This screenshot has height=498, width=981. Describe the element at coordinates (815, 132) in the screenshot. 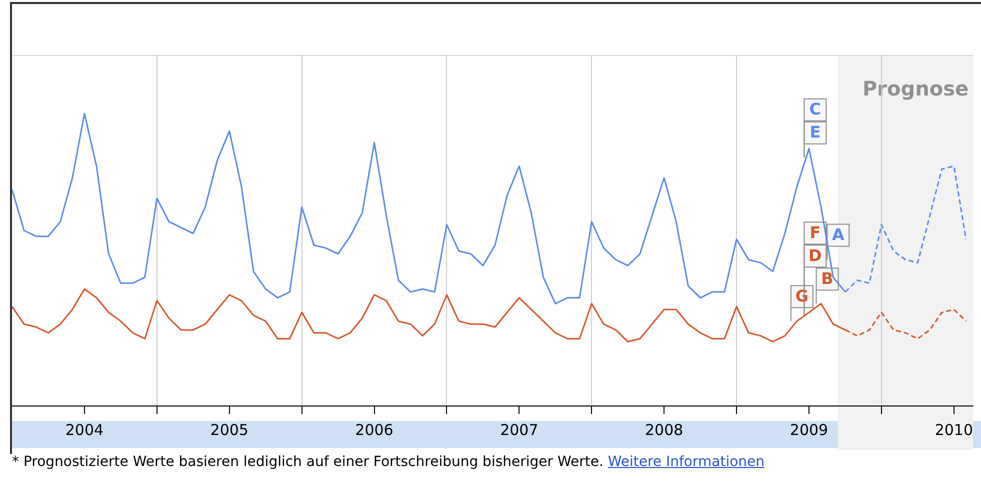

I see `annotation: E` at that location.